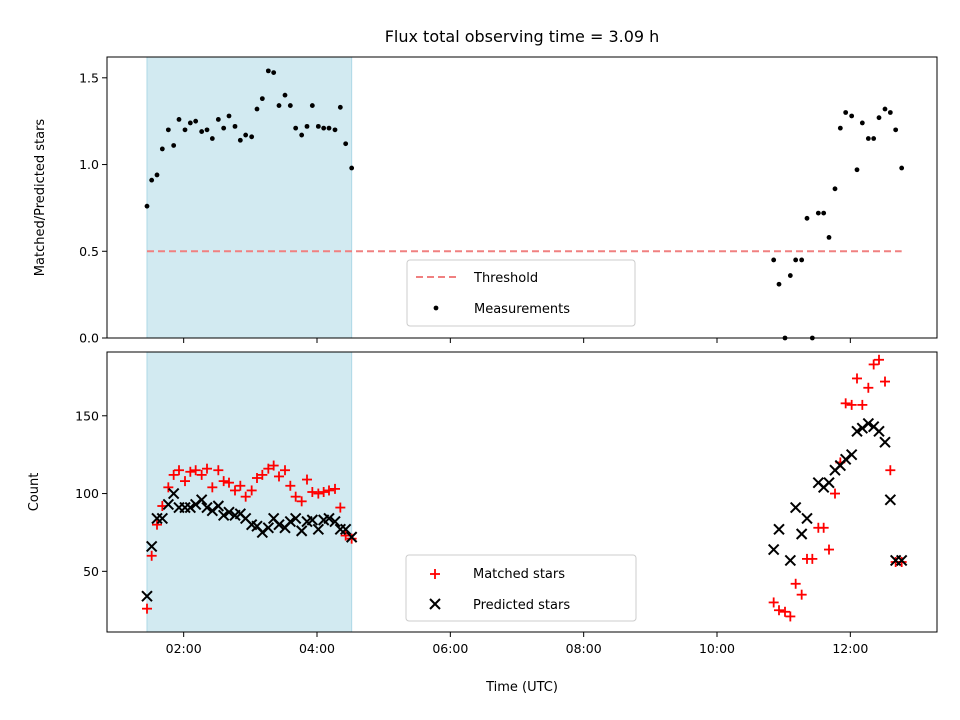 The width and height of the screenshot is (960, 720). Describe the element at coordinates (717, 648) in the screenshot. I see `x-tick-label: 10:00` at that location.